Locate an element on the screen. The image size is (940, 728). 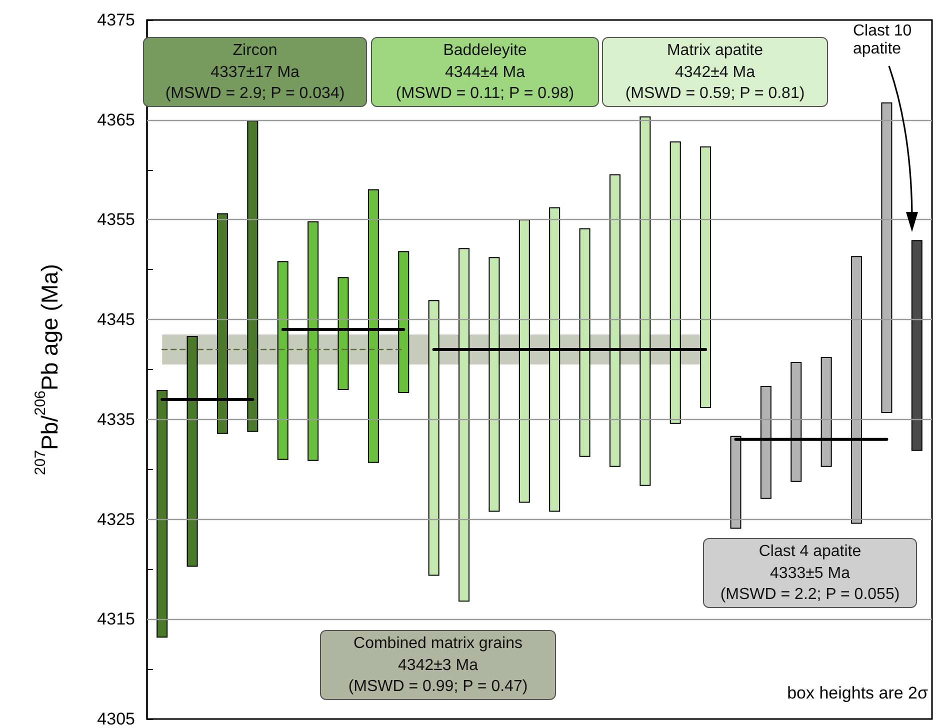
text-box: Clast 4 apatite 4333±5 Ma (MSWD = 2.2; P = 0.055) is located at coordinates (810, 573).